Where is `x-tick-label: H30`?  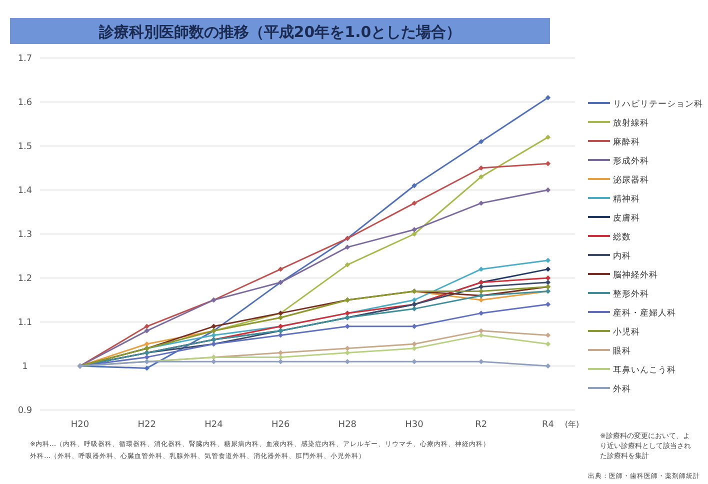
x-tick-label: H30 is located at coordinates (414, 425).